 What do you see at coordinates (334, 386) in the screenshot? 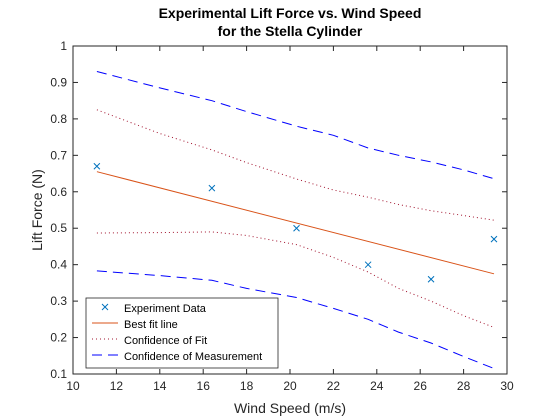
I see `x-tick-label: 22` at bounding box center [334, 386].